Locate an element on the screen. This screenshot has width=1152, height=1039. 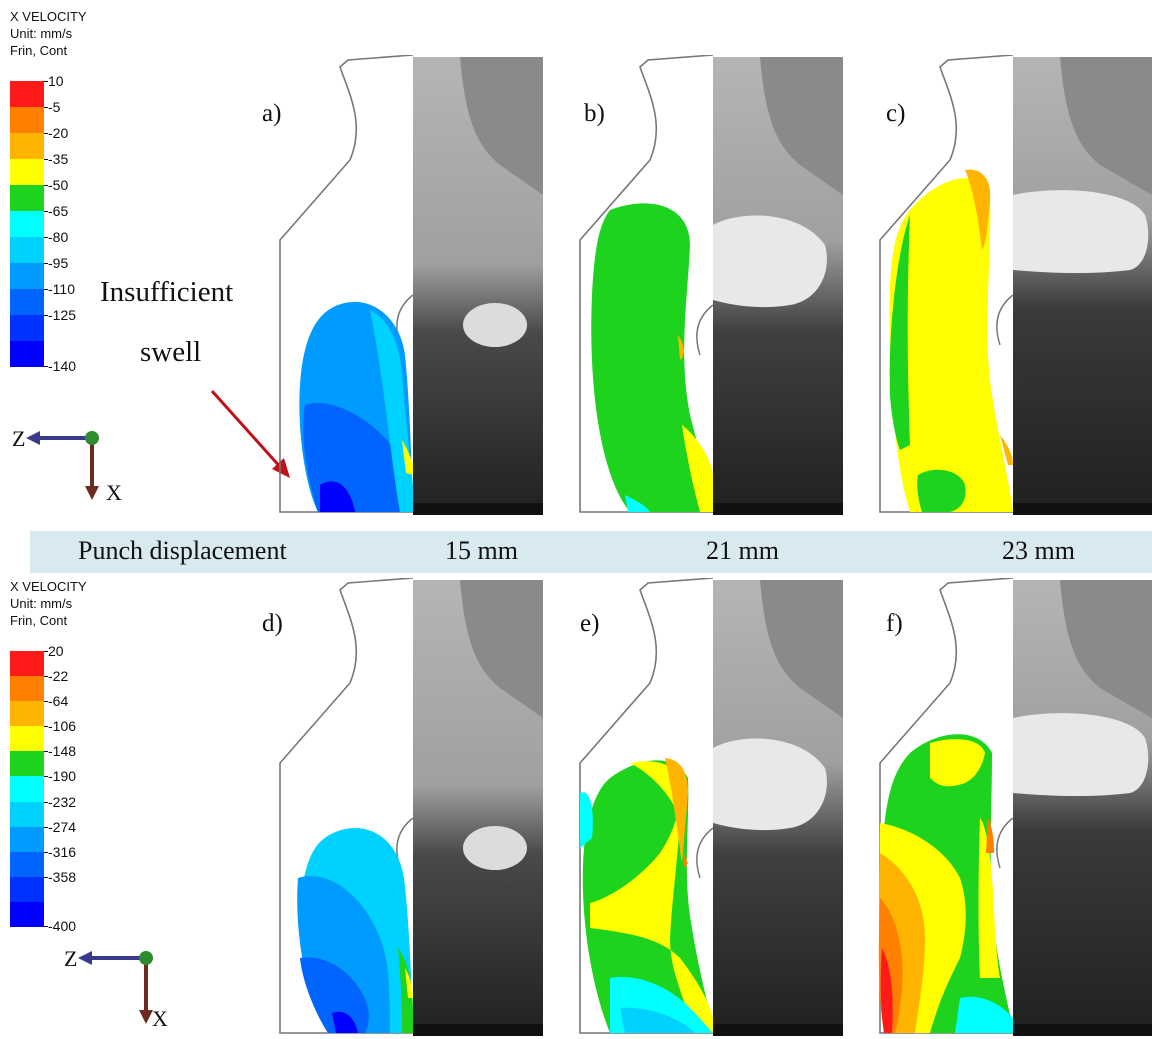
axes-indicator-bottom: Z X is located at coordinates (120, 989).